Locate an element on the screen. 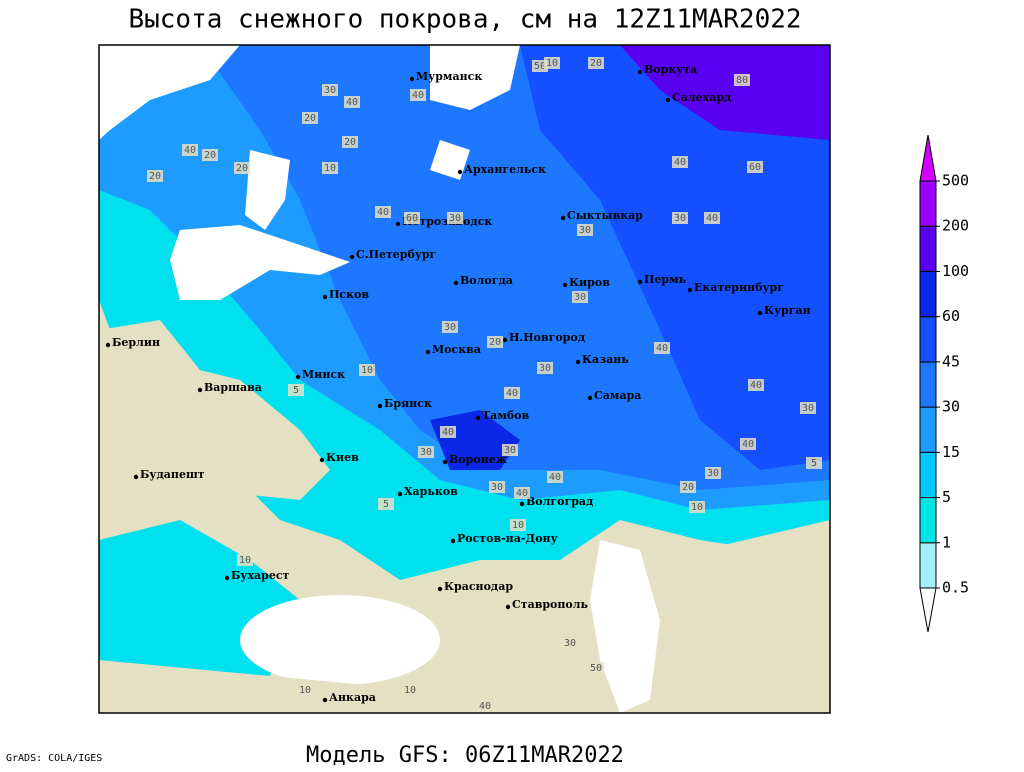  city-label: Будапешт is located at coordinates (172, 474).